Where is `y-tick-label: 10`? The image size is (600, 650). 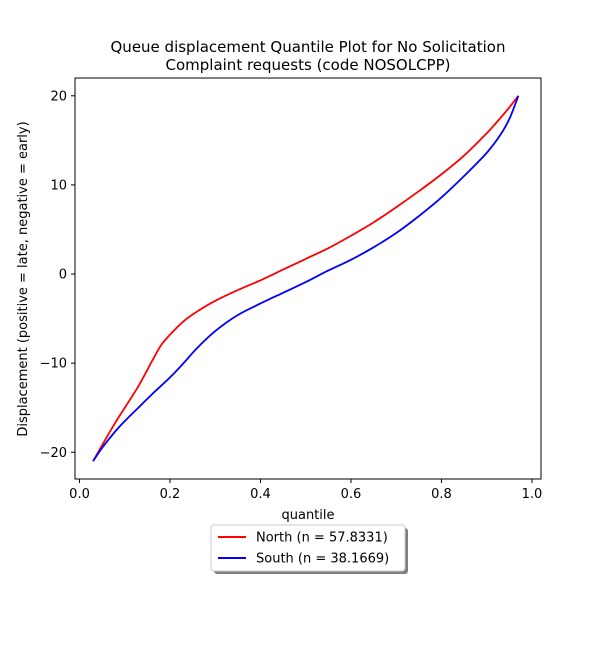
y-tick-label: 10 is located at coordinates (58, 185).